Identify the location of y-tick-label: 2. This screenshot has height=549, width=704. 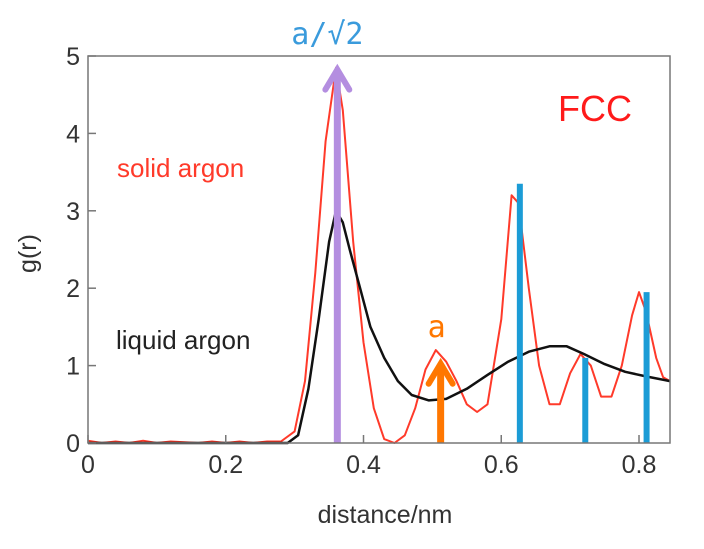
(73, 289).